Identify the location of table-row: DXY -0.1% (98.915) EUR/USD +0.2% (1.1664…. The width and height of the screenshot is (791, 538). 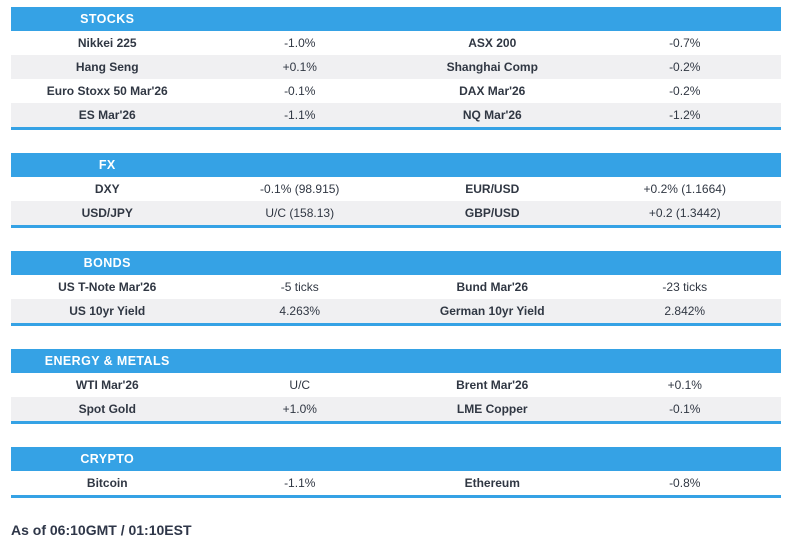
(396, 189).